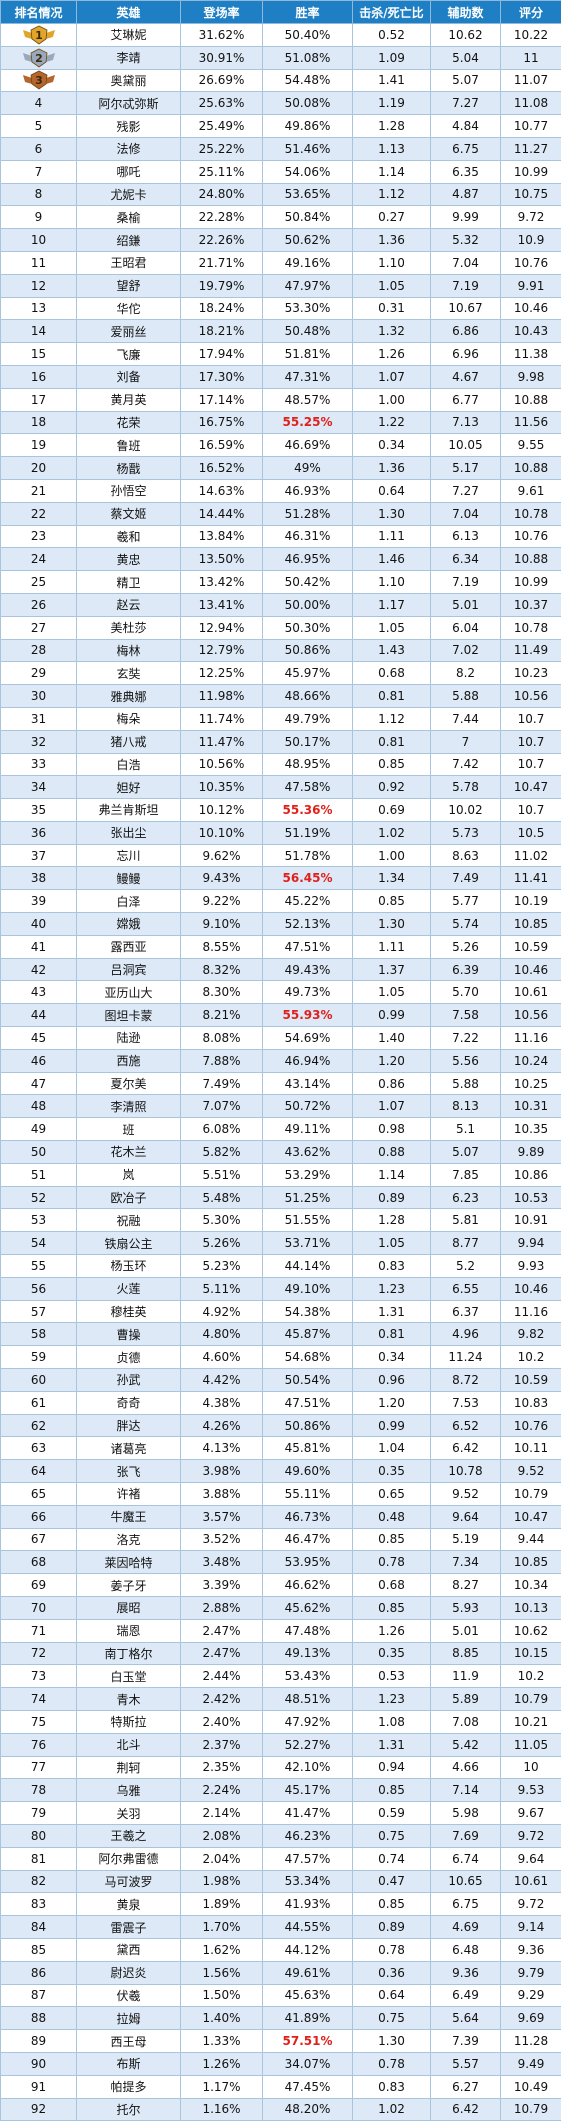 The image size is (561, 2121). I want to click on score-cell: 10.24, so click(531, 1060).